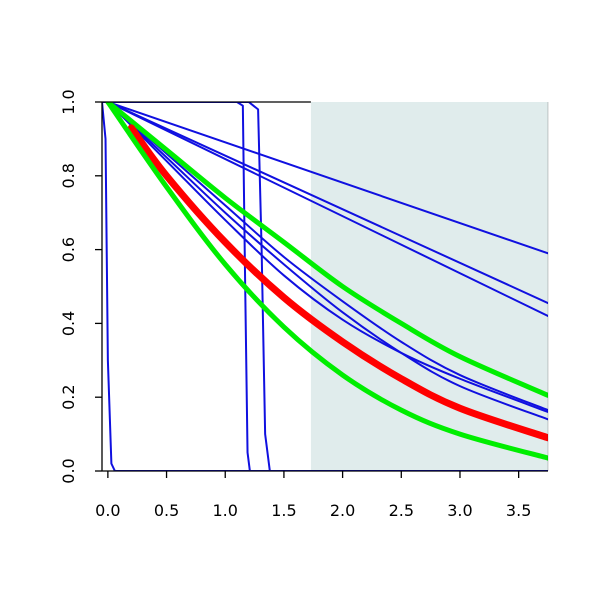 The image size is (600, 600). Describe the element at coordinates (459, 510) in the screenshot. I see `x-tick-label: 3.0` at that location.